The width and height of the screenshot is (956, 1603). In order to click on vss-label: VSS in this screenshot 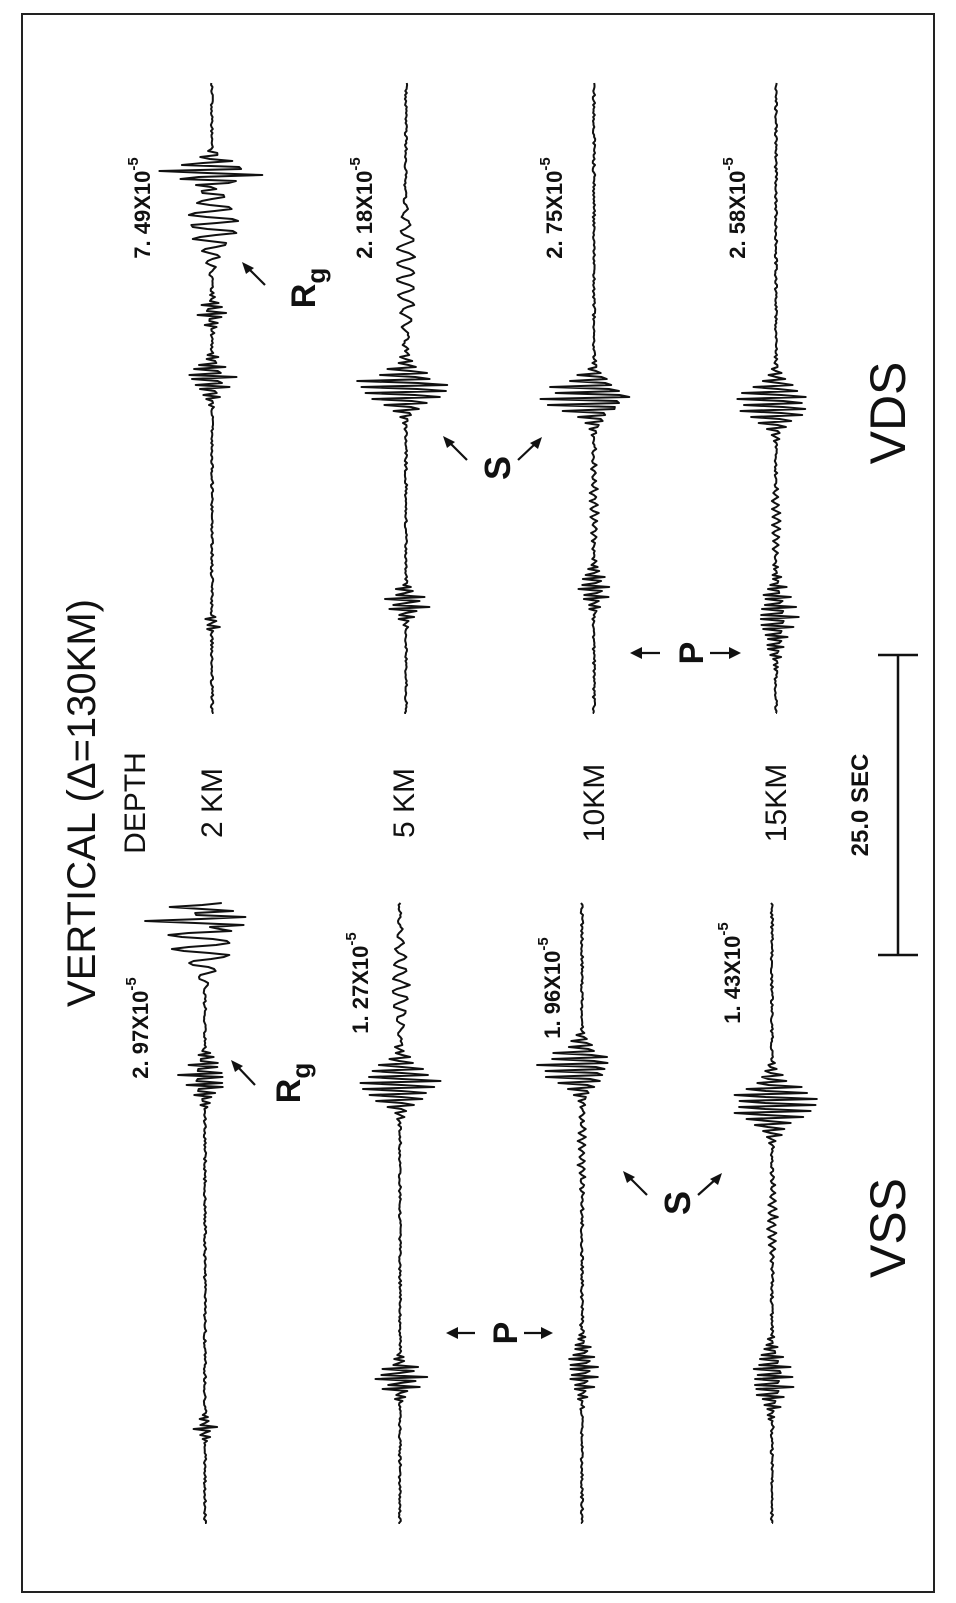, I will do `click(888, 1228)`.